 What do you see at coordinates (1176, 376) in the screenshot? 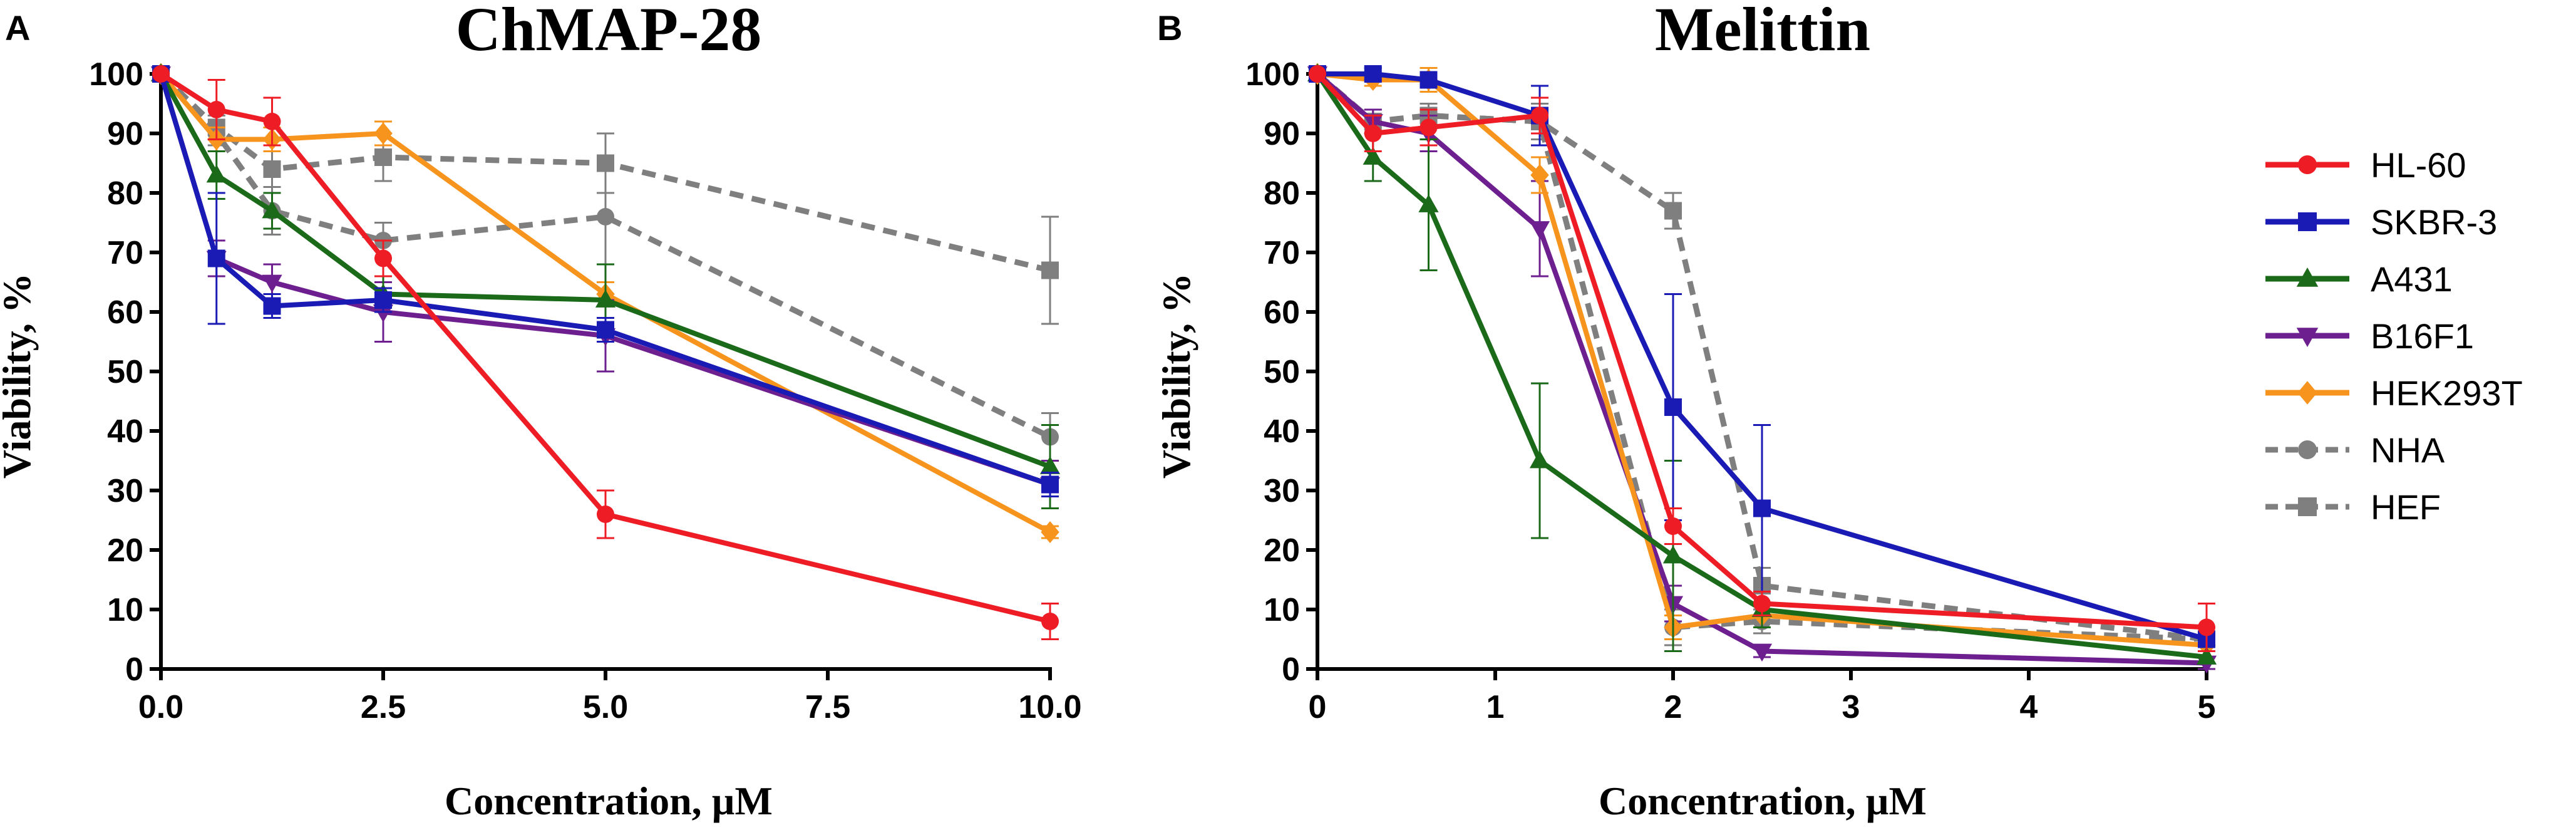
I see `y-axis-label-b: Viability, %` at bounding box center [1176, 376].